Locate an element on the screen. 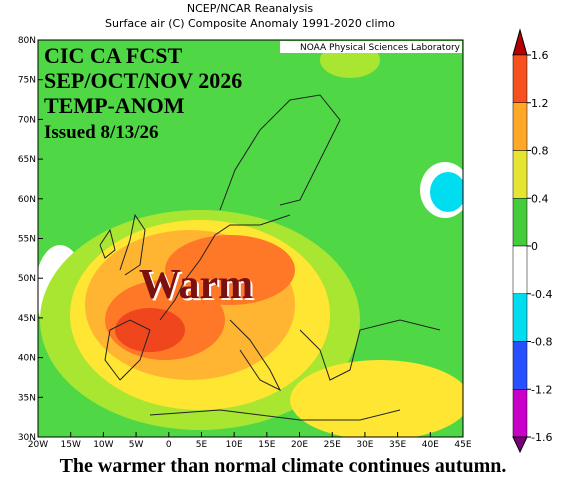 The height and width of the screenshot is (483, 566). overlay-line: Issued 8/13/26 is located at coordinates (101, 132).